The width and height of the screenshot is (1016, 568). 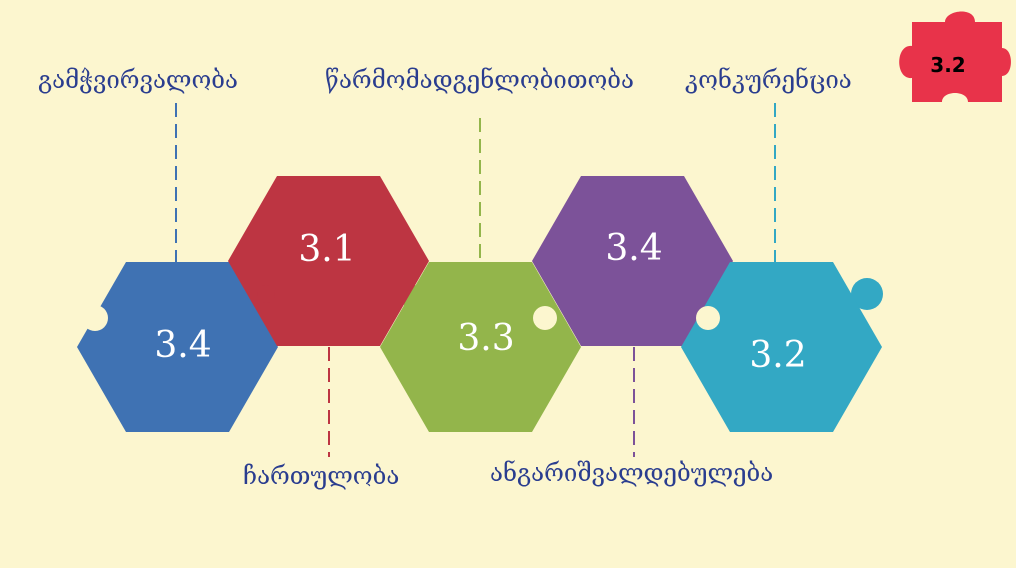 What do you see at coordinates (479, 80) in the screenshot?
I see `label-representativeness: წარმომადგენლობითობა` at bounding box center [479, 80].